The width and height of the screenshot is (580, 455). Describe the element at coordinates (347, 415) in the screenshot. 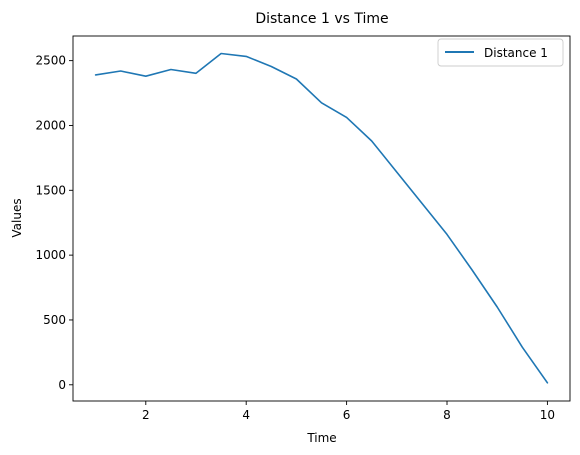

I see `x-tick-label: 6` at that location.